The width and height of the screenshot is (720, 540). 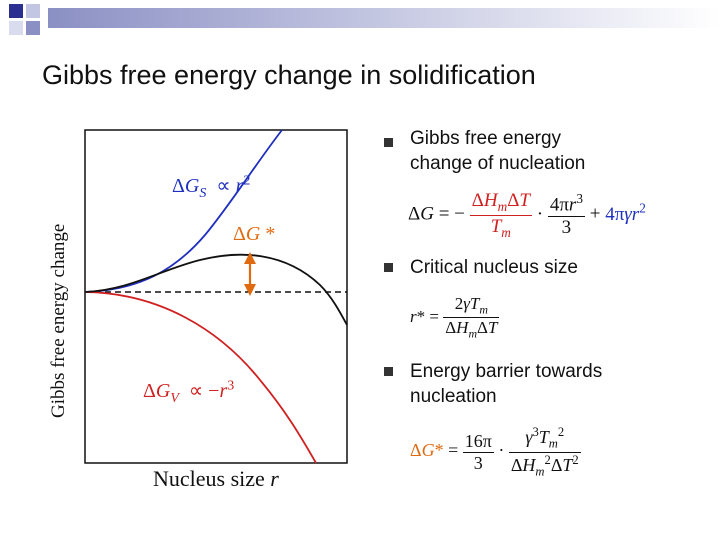 I want to click on activation-barrier-arrow, so click(x=250, y=274).